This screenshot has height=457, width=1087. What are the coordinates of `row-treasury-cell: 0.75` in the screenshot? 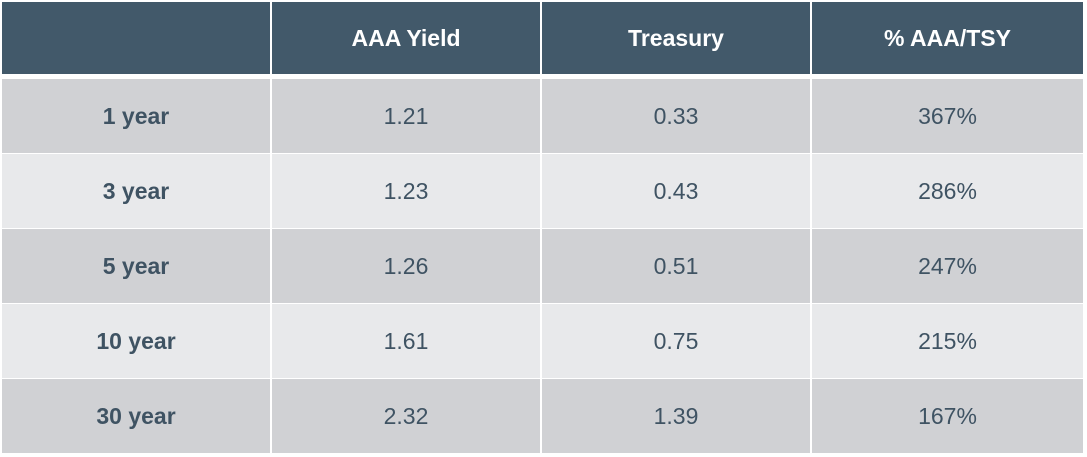 It's located at (677, 341).